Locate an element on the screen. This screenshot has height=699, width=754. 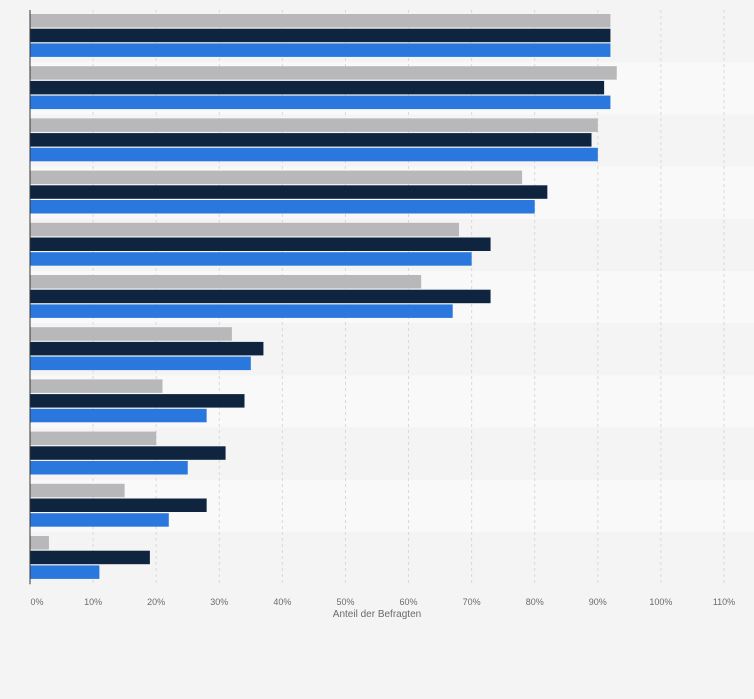
x-tick-label: 0% is located at coordinates (36, 602).